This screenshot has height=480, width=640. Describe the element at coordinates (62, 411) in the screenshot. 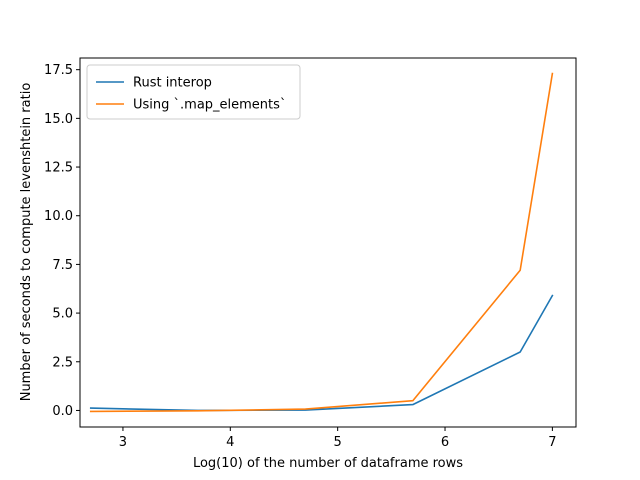

I see `y-tick-label: 0.0` at that location.